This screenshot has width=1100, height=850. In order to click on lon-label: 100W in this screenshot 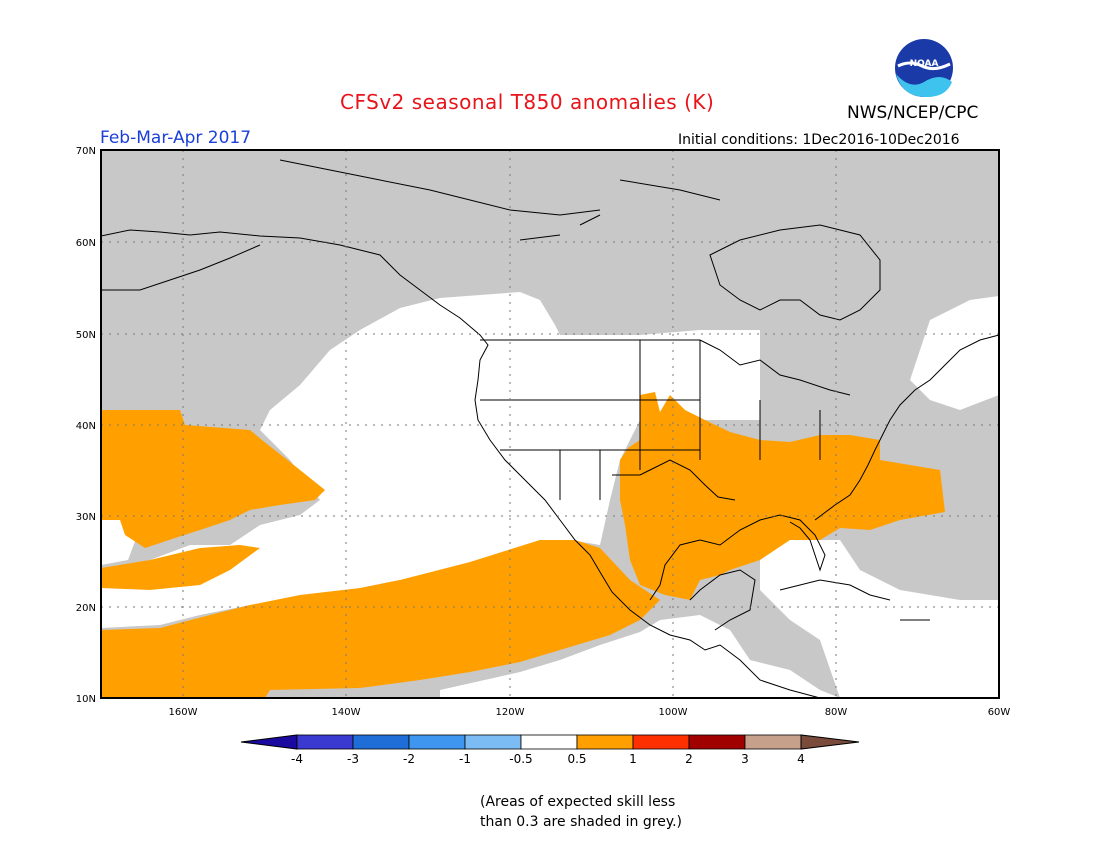, I will do `click(673, 712)`.